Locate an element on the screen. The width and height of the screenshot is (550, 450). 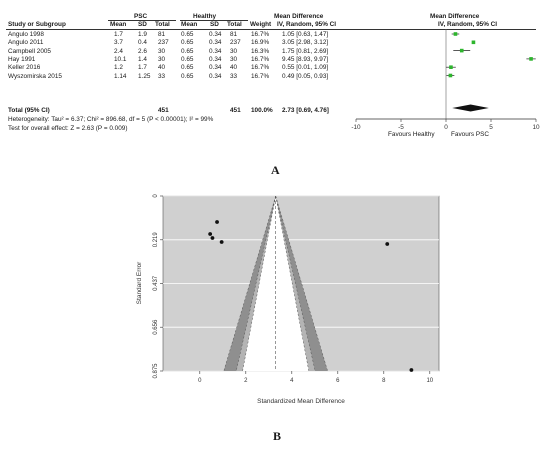
study-psc-total: 33 is located at coordinates (162, 76).